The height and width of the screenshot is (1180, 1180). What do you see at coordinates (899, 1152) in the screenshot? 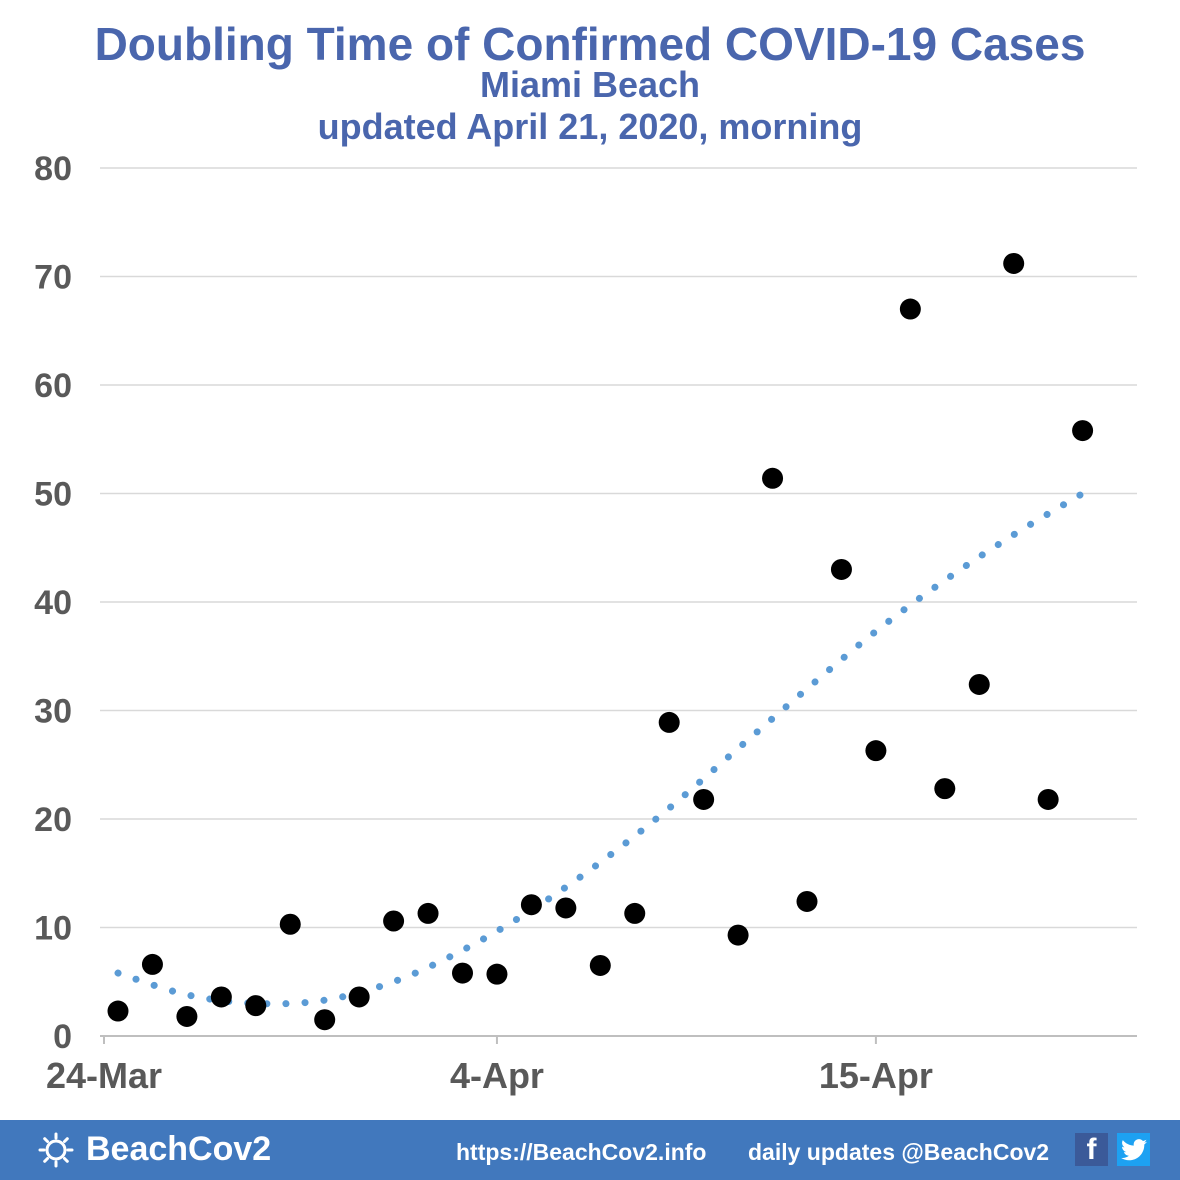
I see `daily-updates-link: daily updates @BeachCov2` at bounding box center [899, 1152].